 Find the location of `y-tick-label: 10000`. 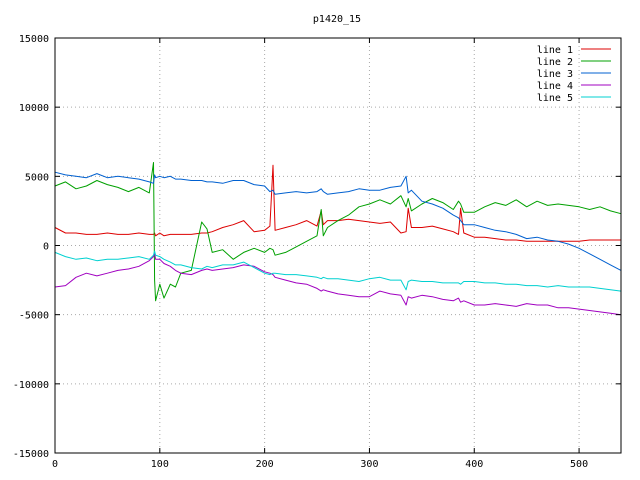

y-tick-label: 10000 is located at coordinates (34, 108).